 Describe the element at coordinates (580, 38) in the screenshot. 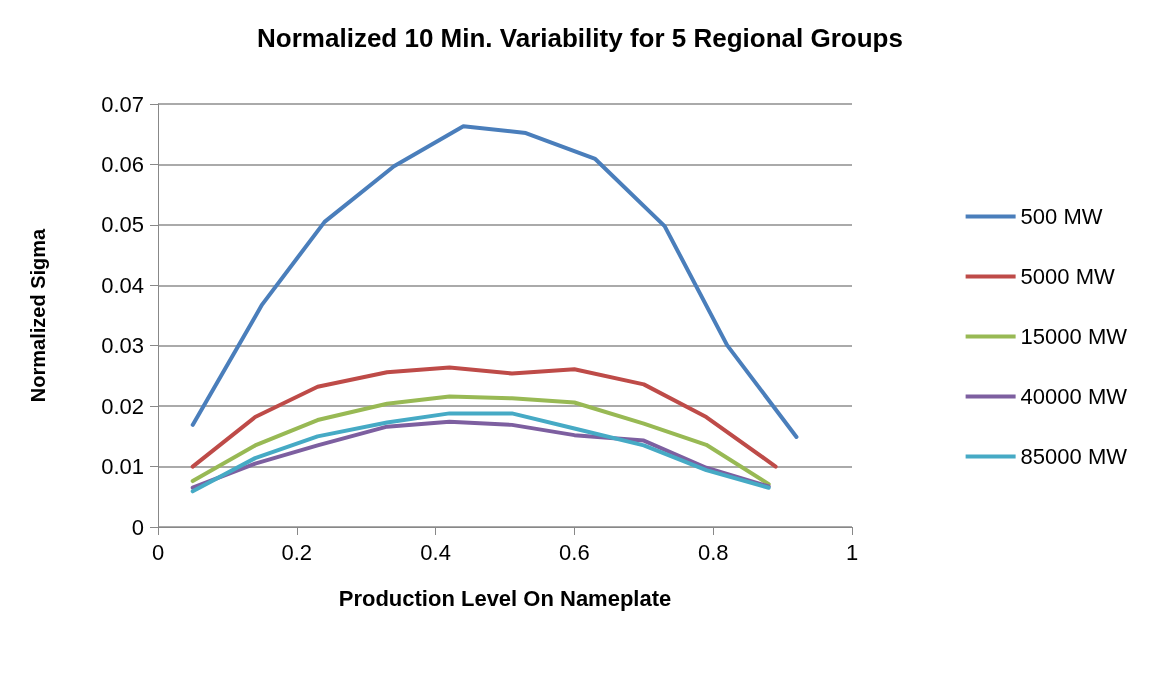

I see `chart-title: Normalized 10 Min. Variability for 5 Regional Groups` at that location.